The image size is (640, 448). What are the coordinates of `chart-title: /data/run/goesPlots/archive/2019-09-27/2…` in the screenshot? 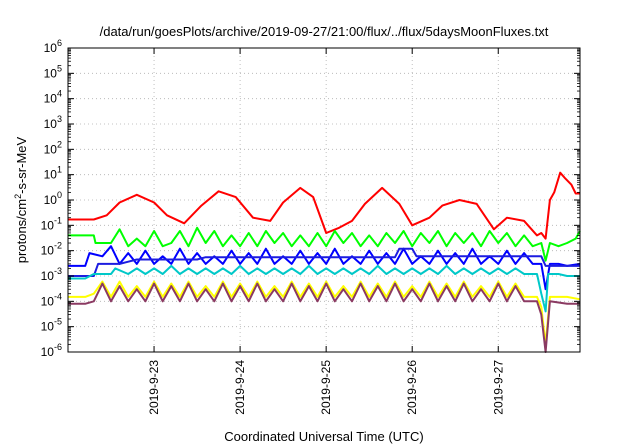 It's located at (324, 31).